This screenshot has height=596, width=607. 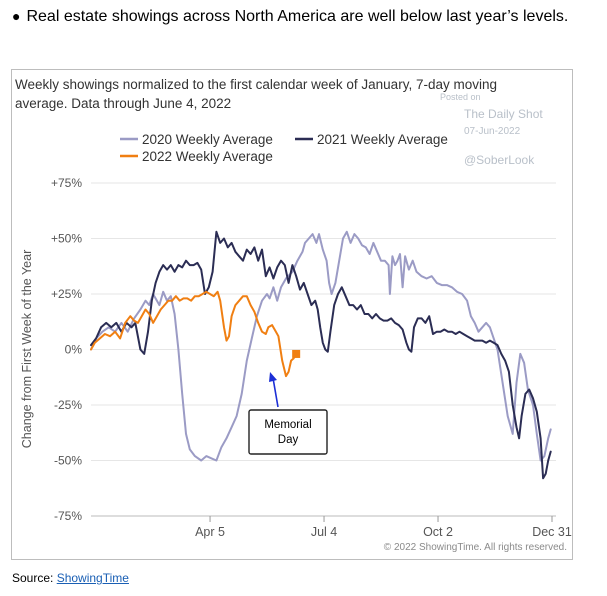 I want to click on x-tick-label: Dec 31, so click(x=552, y=532).